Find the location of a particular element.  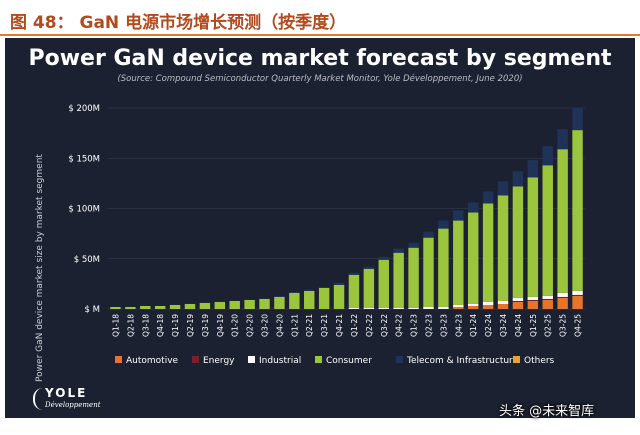

legend-item: Energy is located at coordinates (213, 361).